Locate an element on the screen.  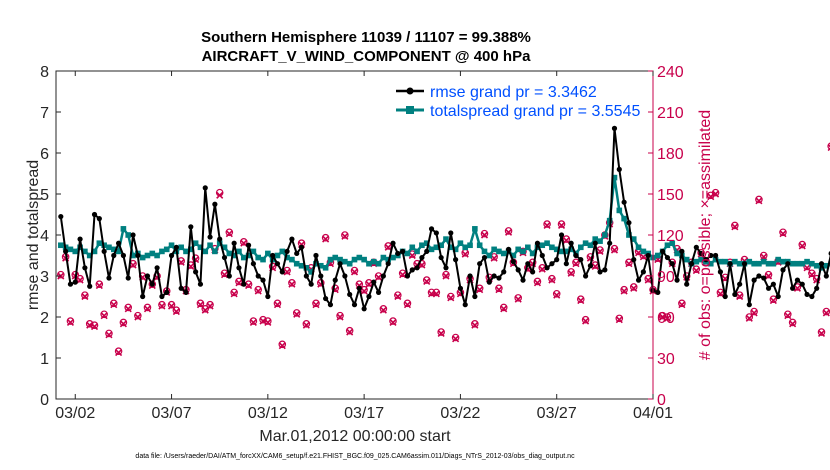
y-right-tick-label: 240 is located at coordinates (670, 72).